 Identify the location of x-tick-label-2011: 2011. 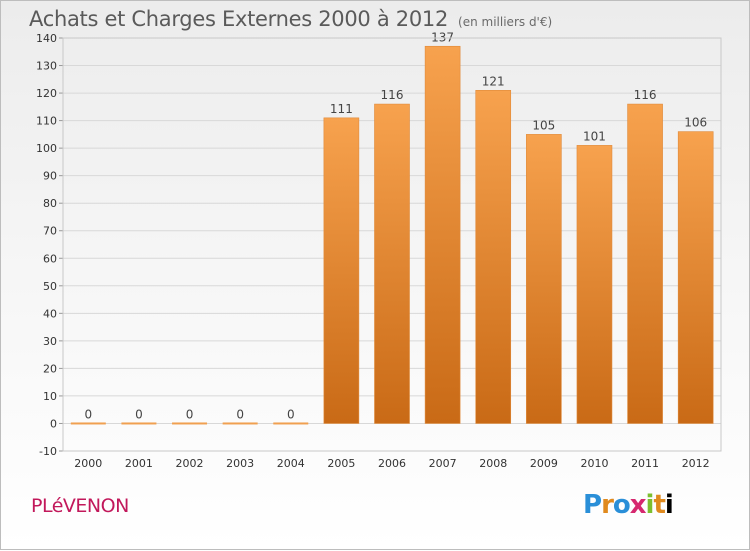
(645, 463).